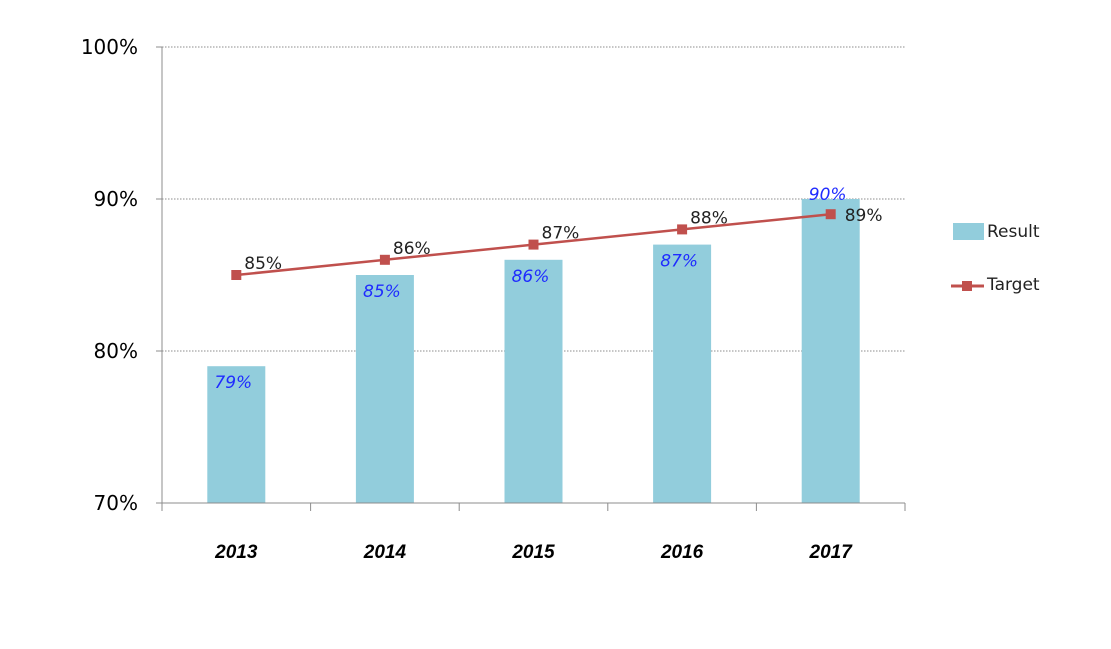 This screenshot has height=649, width=1111. Describe the element at coordinates (236, 552) in the screenshot. I see `x-tick-label-2013: 2013` at that location.